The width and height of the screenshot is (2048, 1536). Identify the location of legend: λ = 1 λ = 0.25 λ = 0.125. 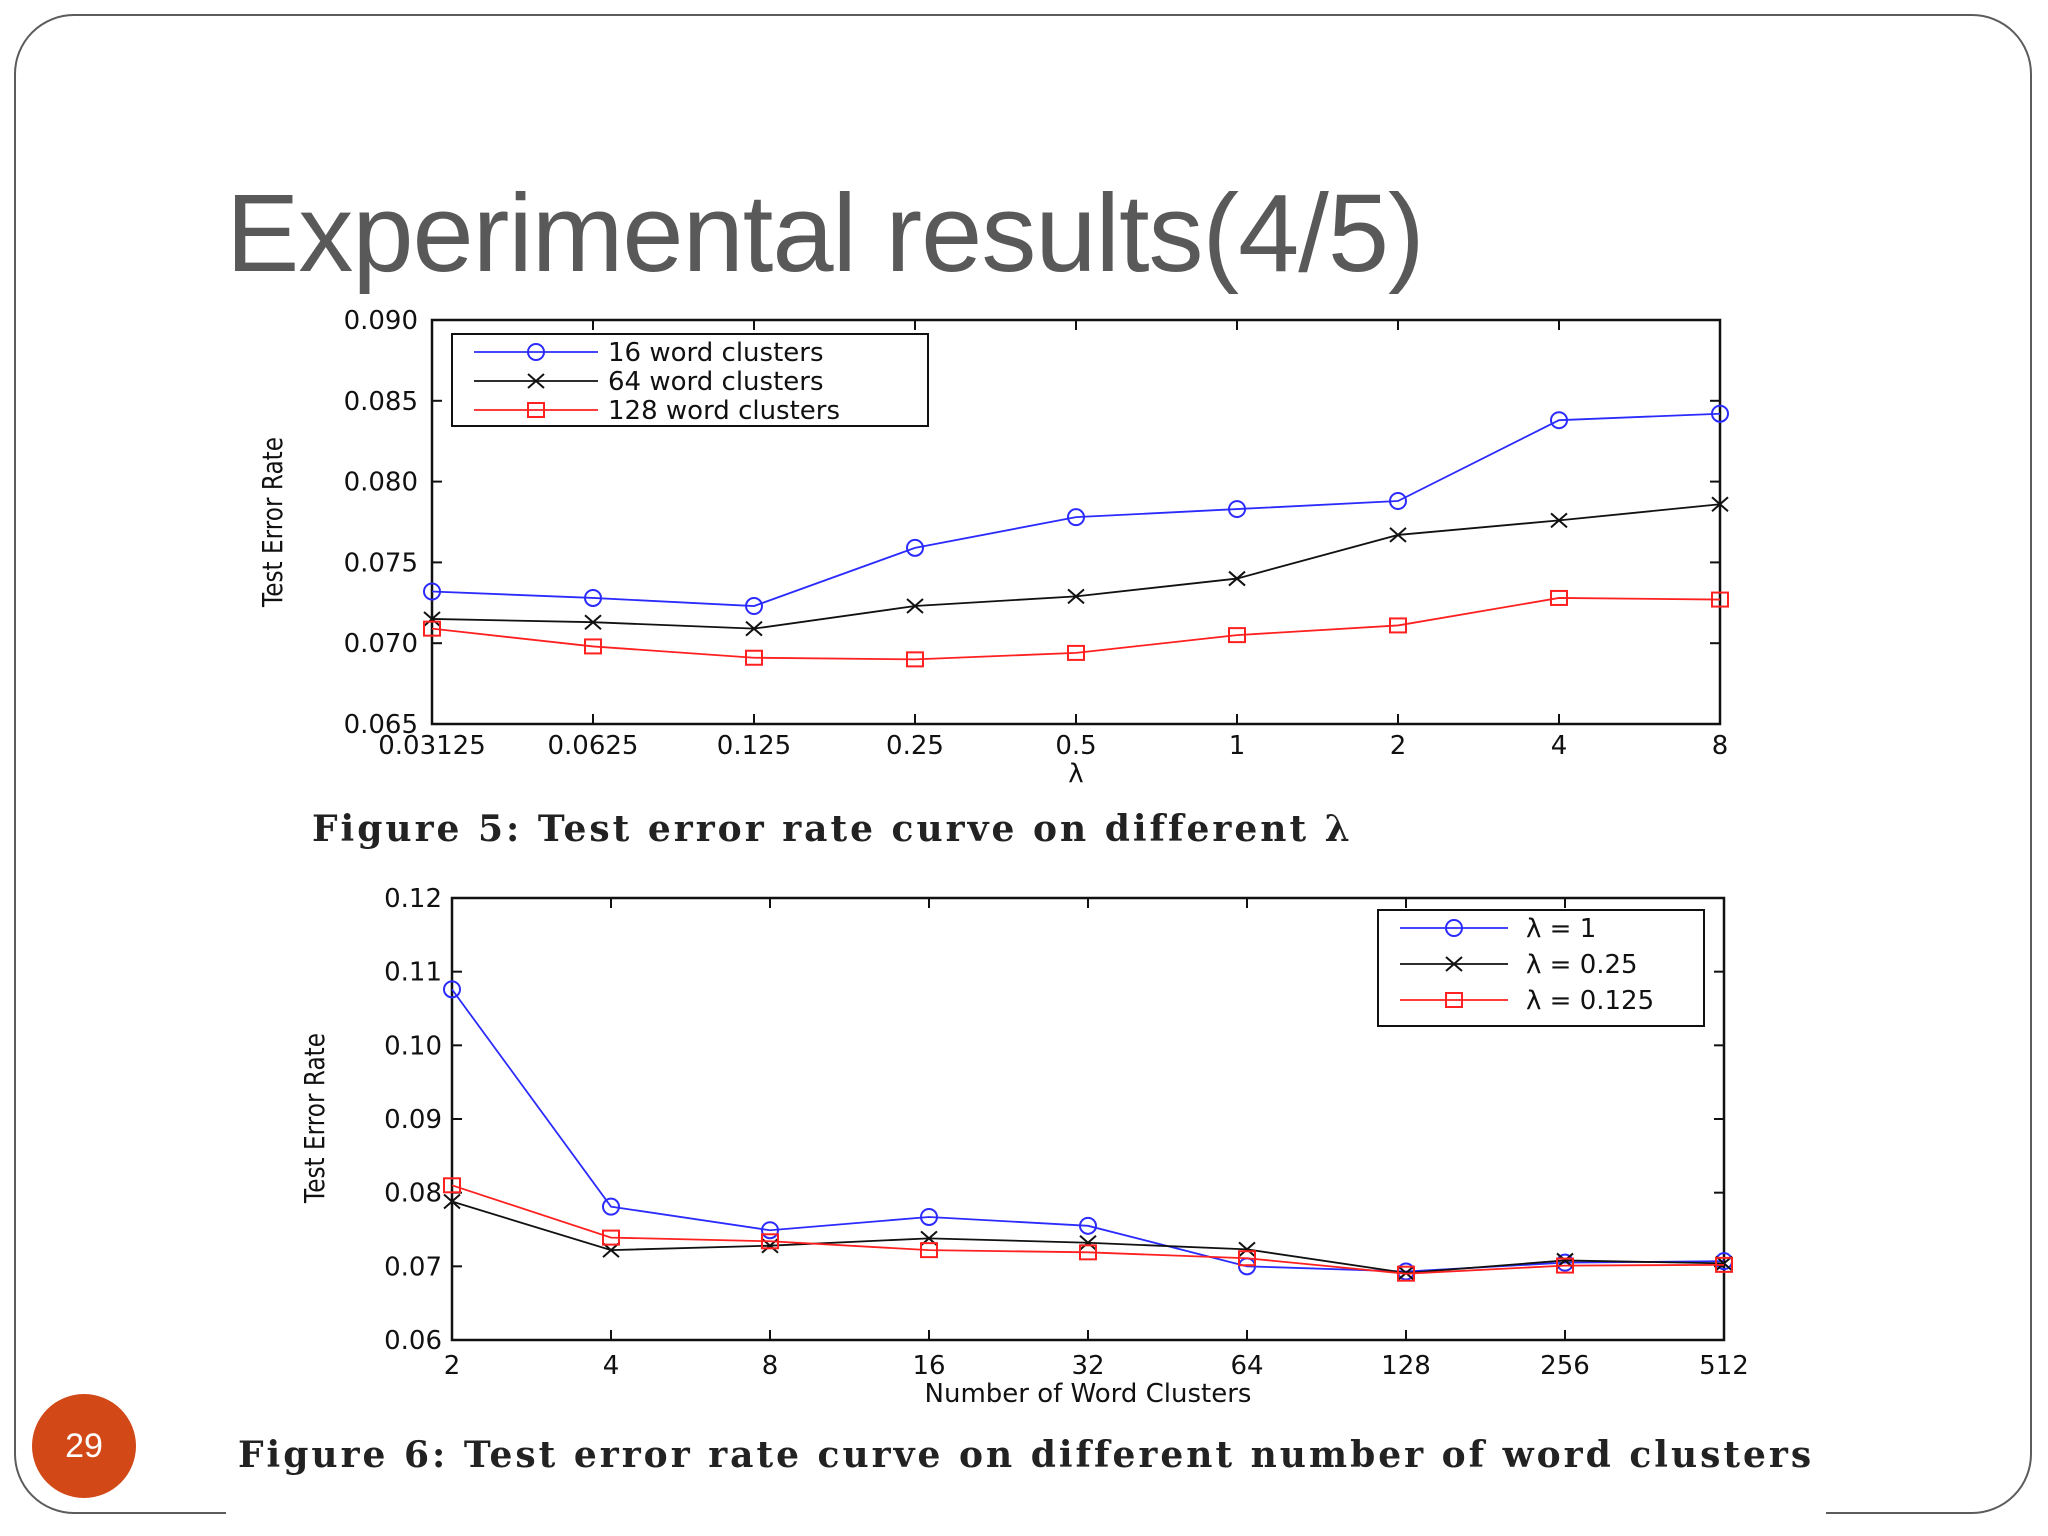
(1541, 968).